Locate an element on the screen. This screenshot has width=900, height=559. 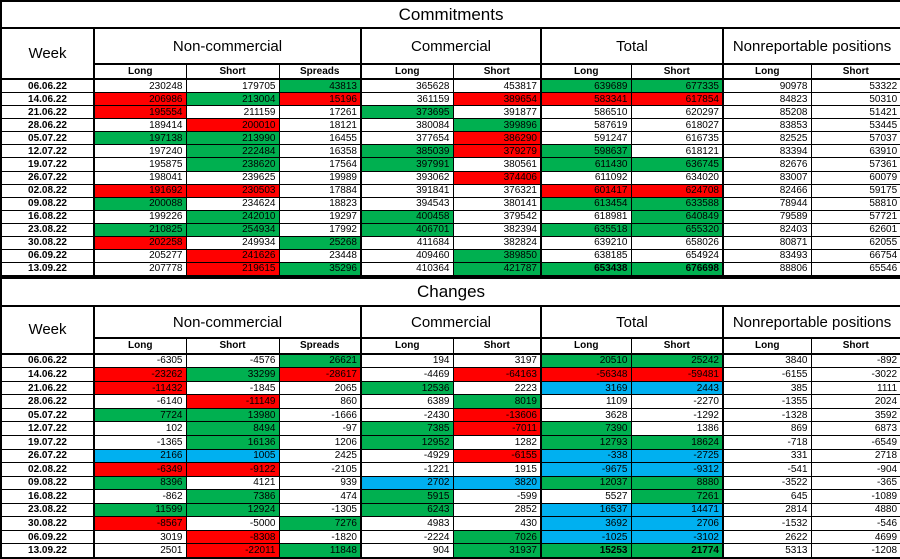
value-cell: -862 is located at coordinates (140, 496).